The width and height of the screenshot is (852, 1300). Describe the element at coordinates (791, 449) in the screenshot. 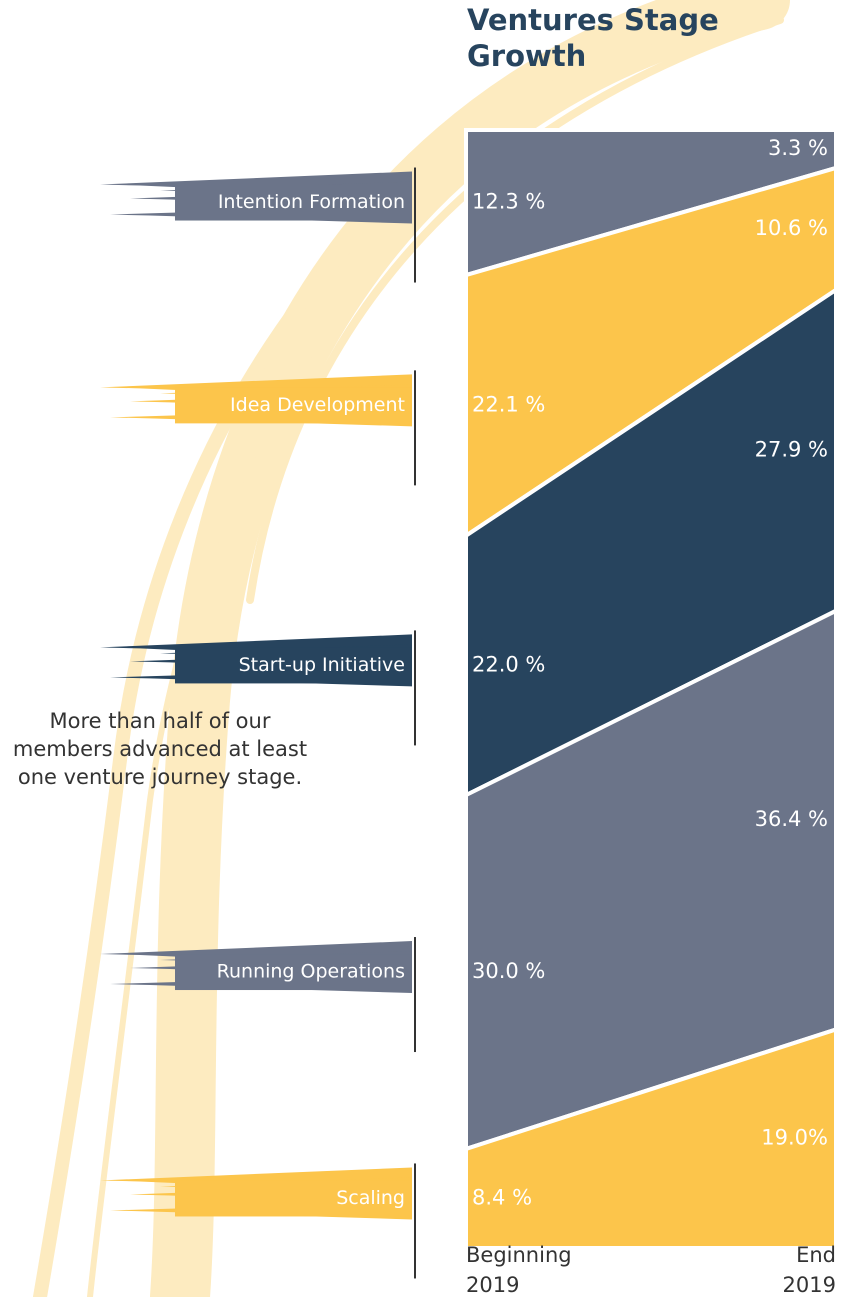

I see `value-label: 27.9 %` at that location.